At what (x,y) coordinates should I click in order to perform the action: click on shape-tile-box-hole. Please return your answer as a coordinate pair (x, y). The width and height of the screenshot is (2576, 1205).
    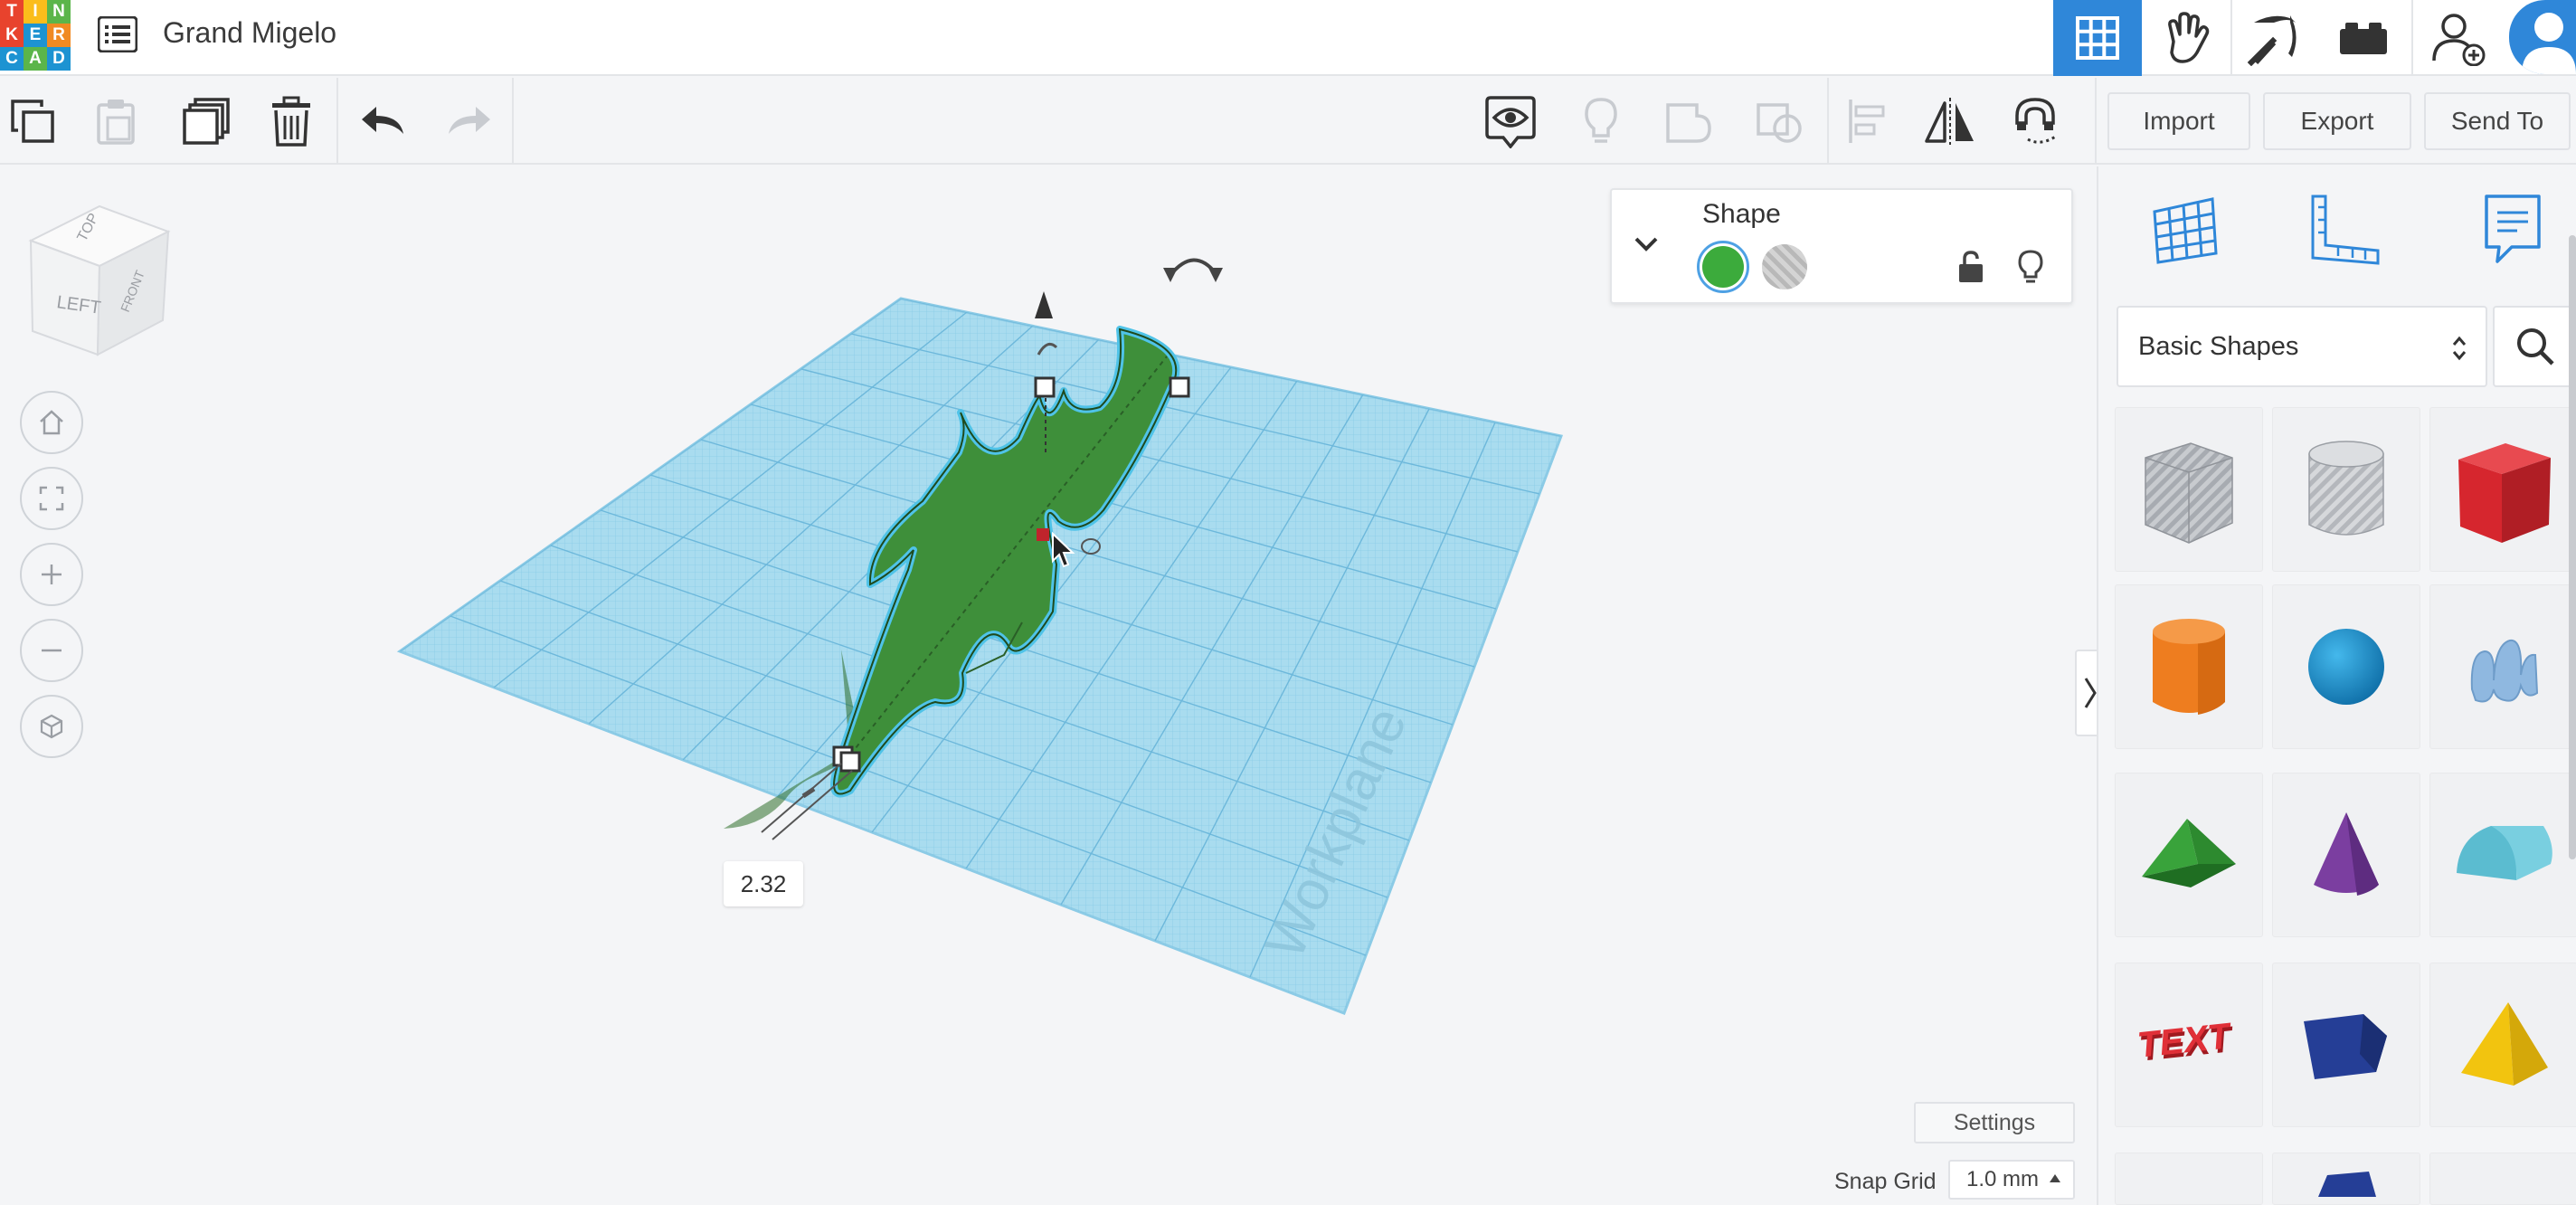
    Looking at the image, I should click on (2189, 490).